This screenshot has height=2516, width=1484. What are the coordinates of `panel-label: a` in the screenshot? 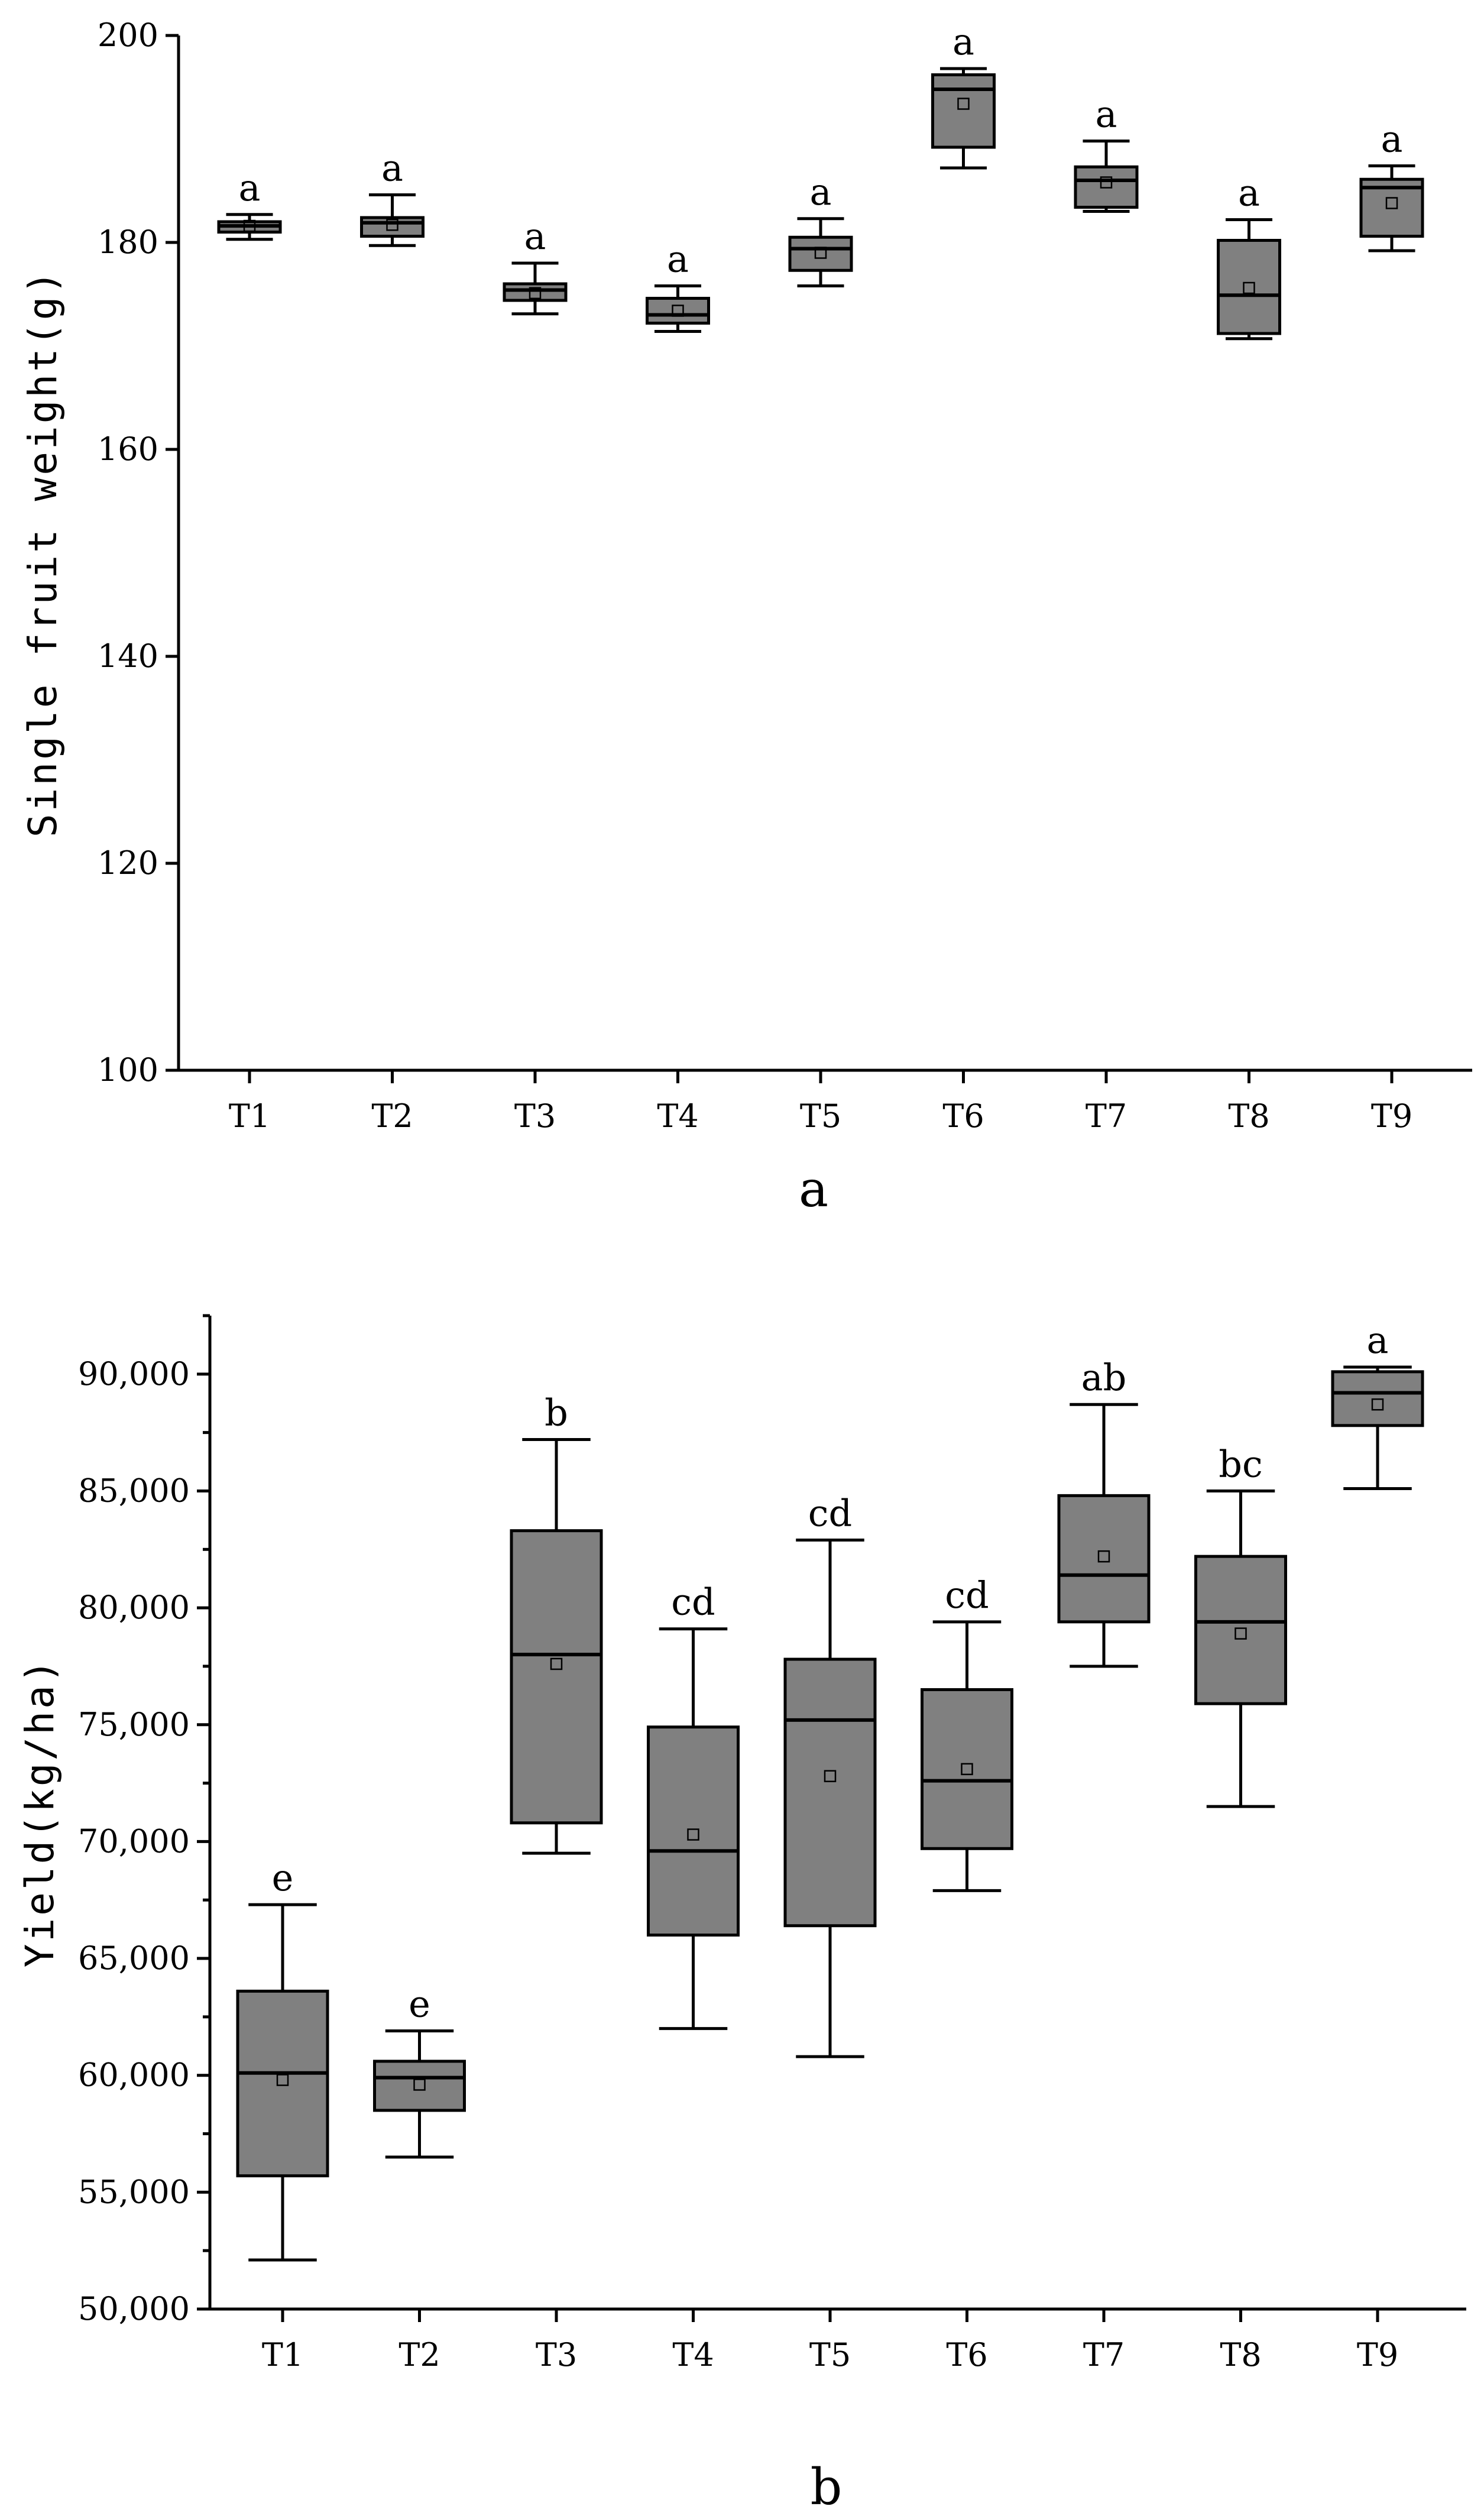 It's located at (813, 1189).